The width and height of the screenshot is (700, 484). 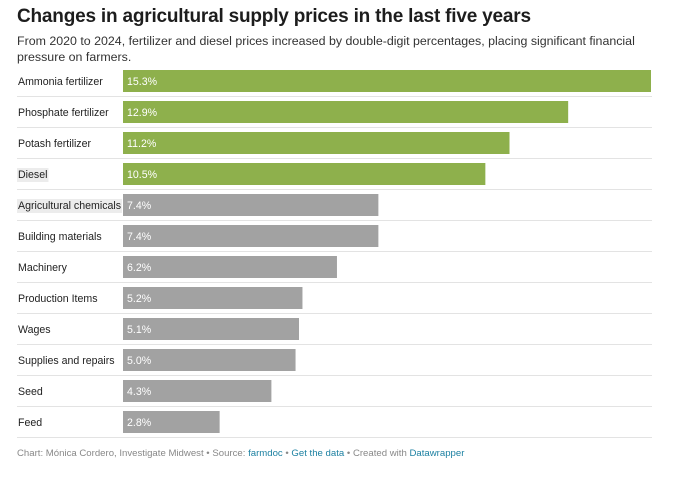 I want to click on bar-row: Seed 4.3%, so click(x=334, y=393).